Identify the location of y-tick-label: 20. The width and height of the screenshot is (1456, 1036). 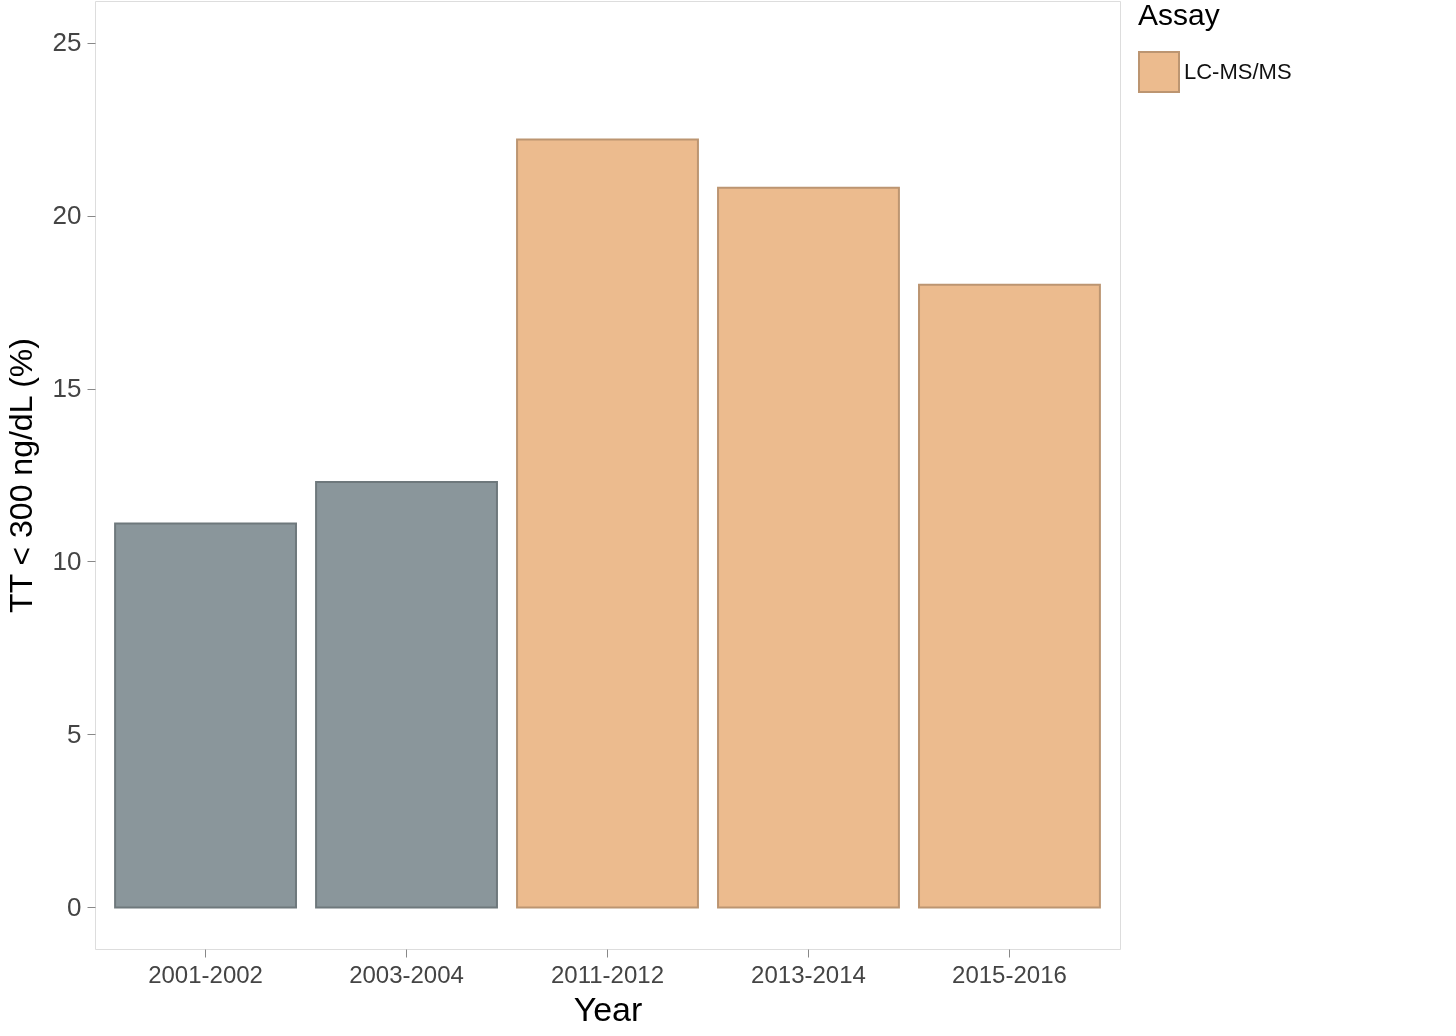
(67, 215).